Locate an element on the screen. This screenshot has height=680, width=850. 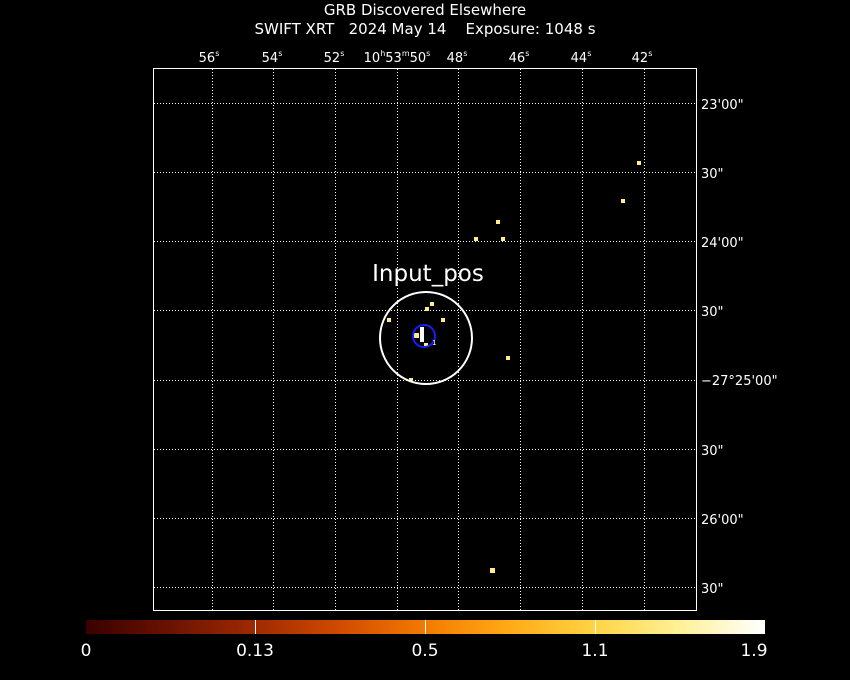
dec-tick-label: 24'00" is located at coordinates (722, 243).